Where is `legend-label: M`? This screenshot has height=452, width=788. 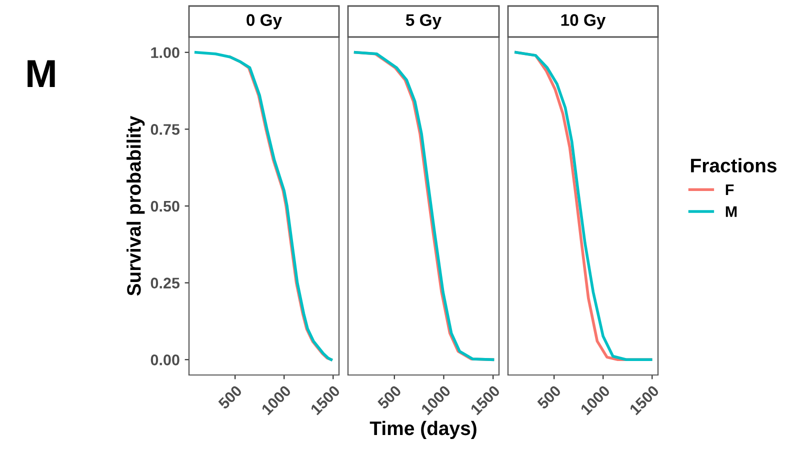
legend-label: M is located at coordinates (731, 211).